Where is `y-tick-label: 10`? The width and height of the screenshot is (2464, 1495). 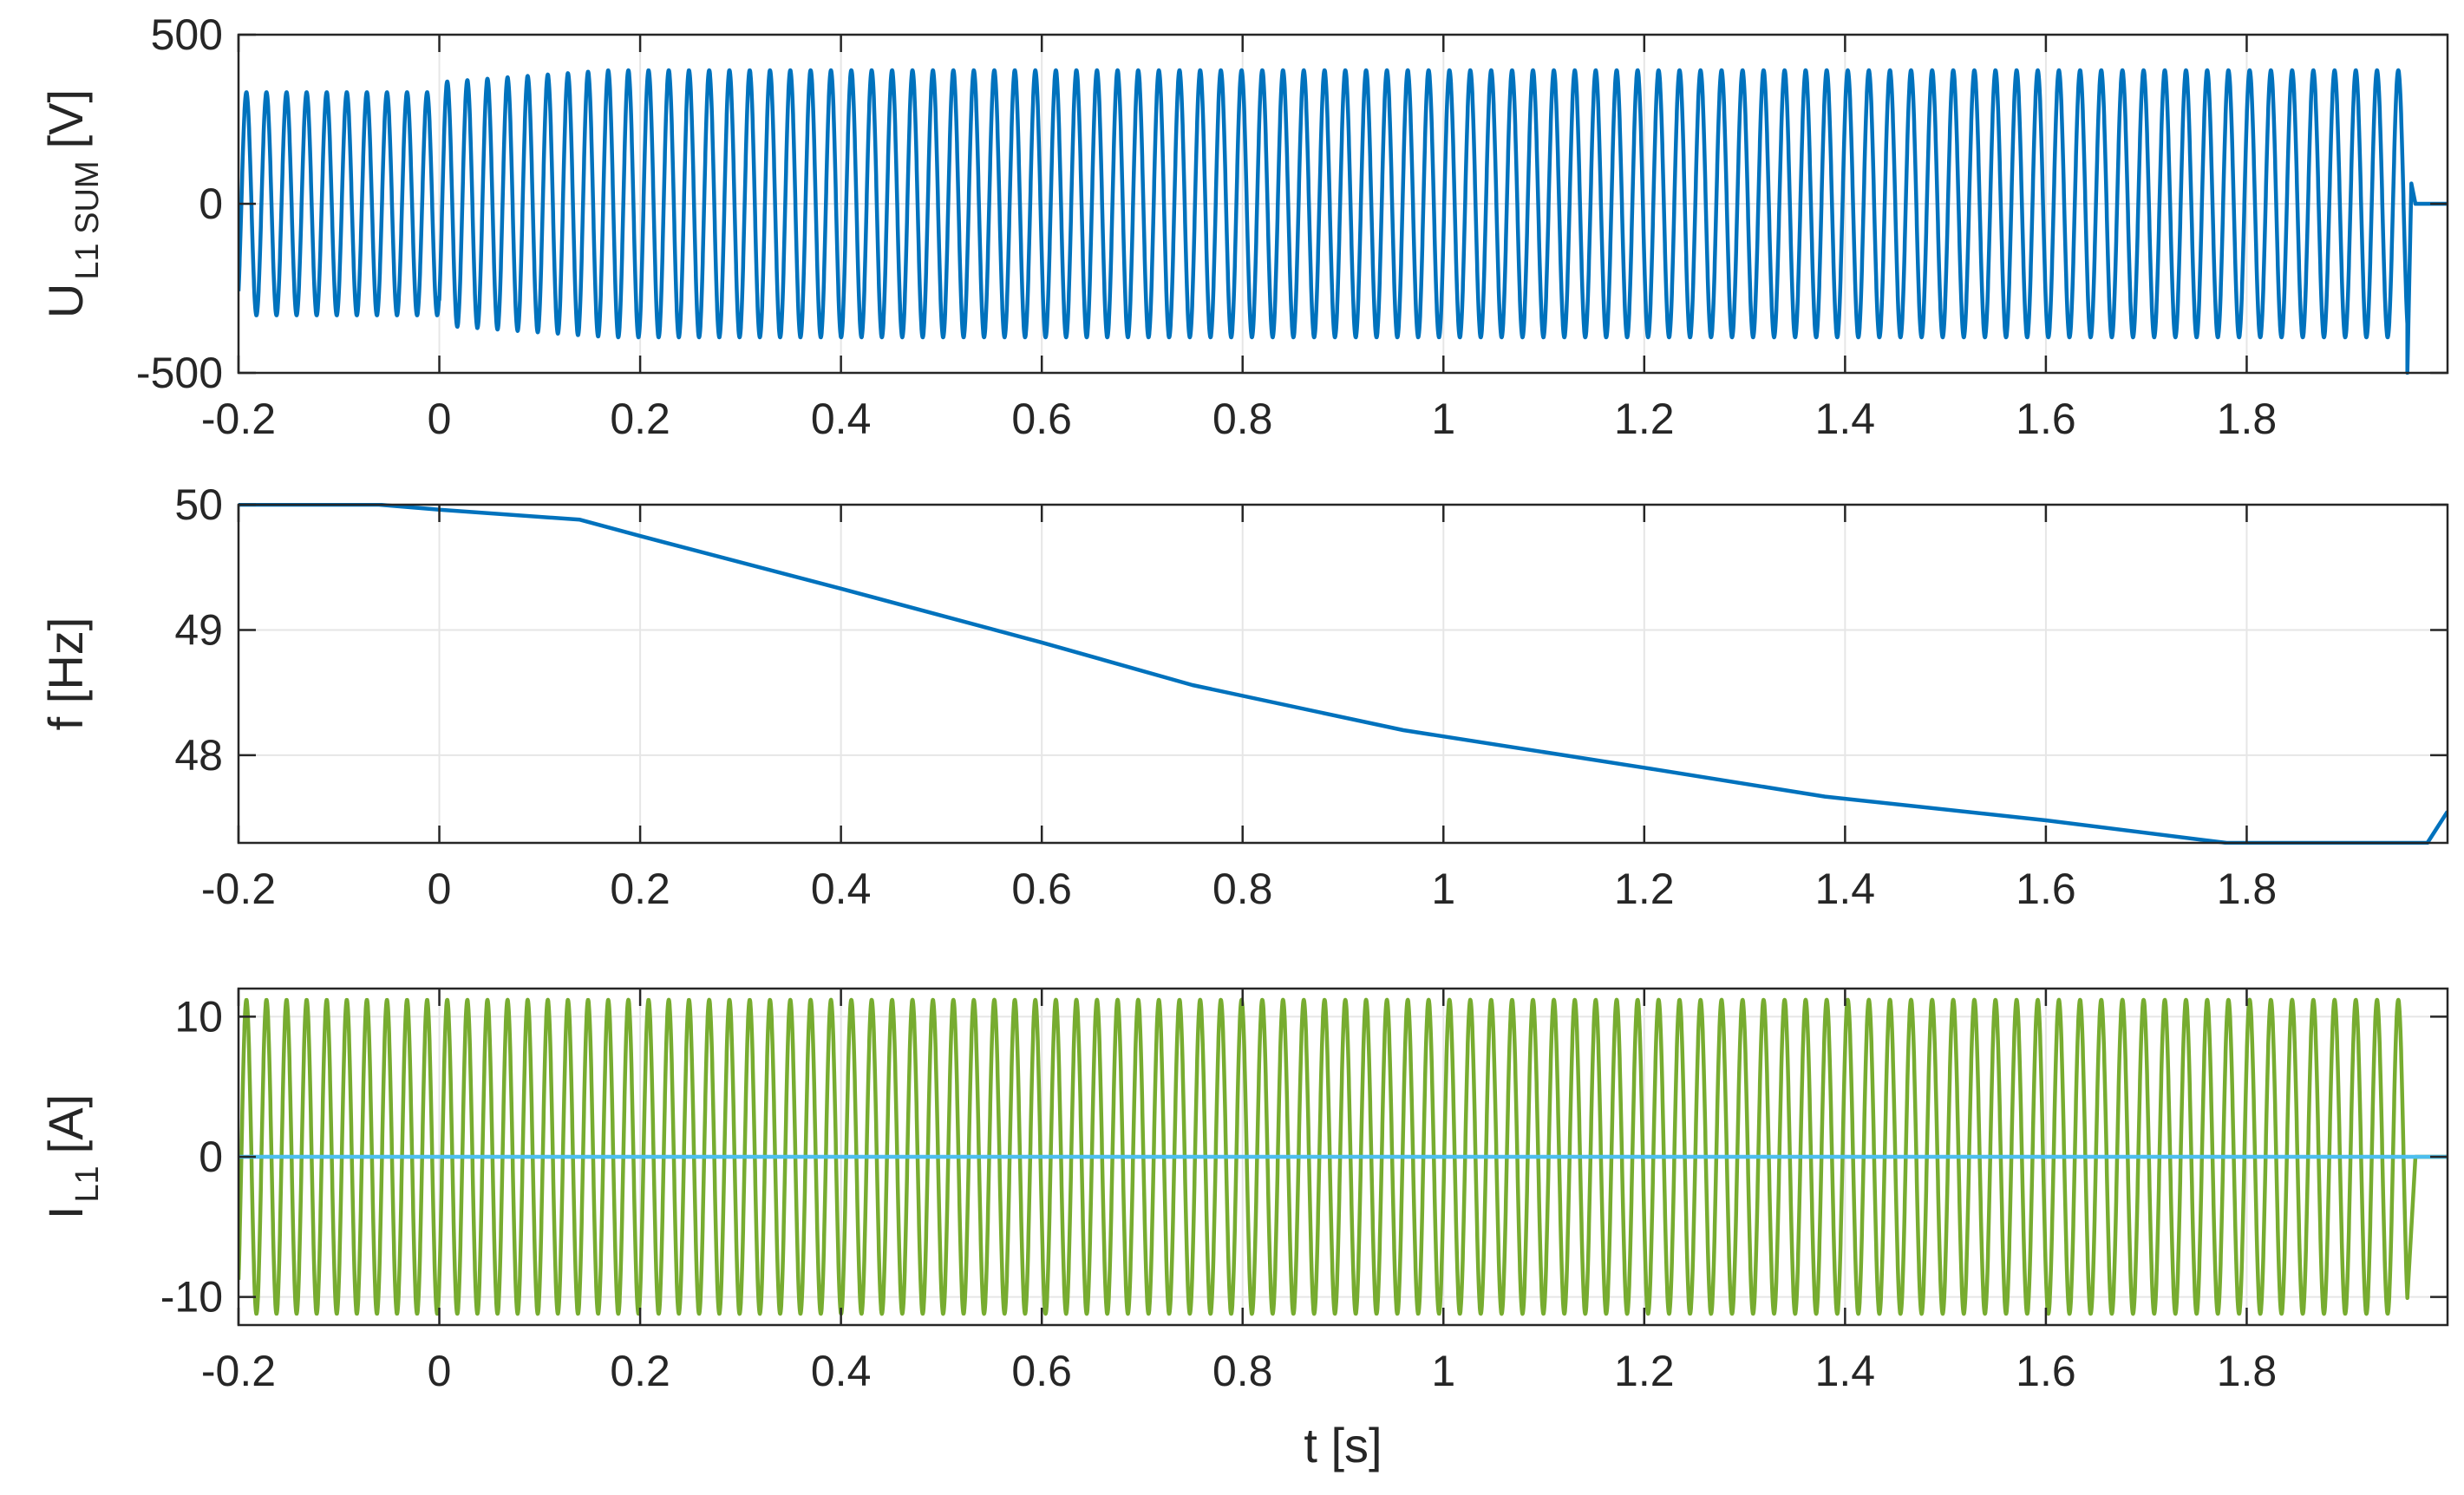 y-tick-label: 10 is located at coordinates (198, 1016).